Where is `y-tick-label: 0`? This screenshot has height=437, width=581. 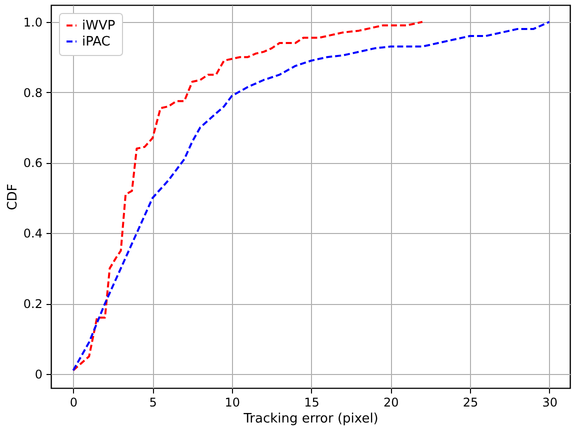 y-tick-label: 0 is located at coordinates (38, 374).